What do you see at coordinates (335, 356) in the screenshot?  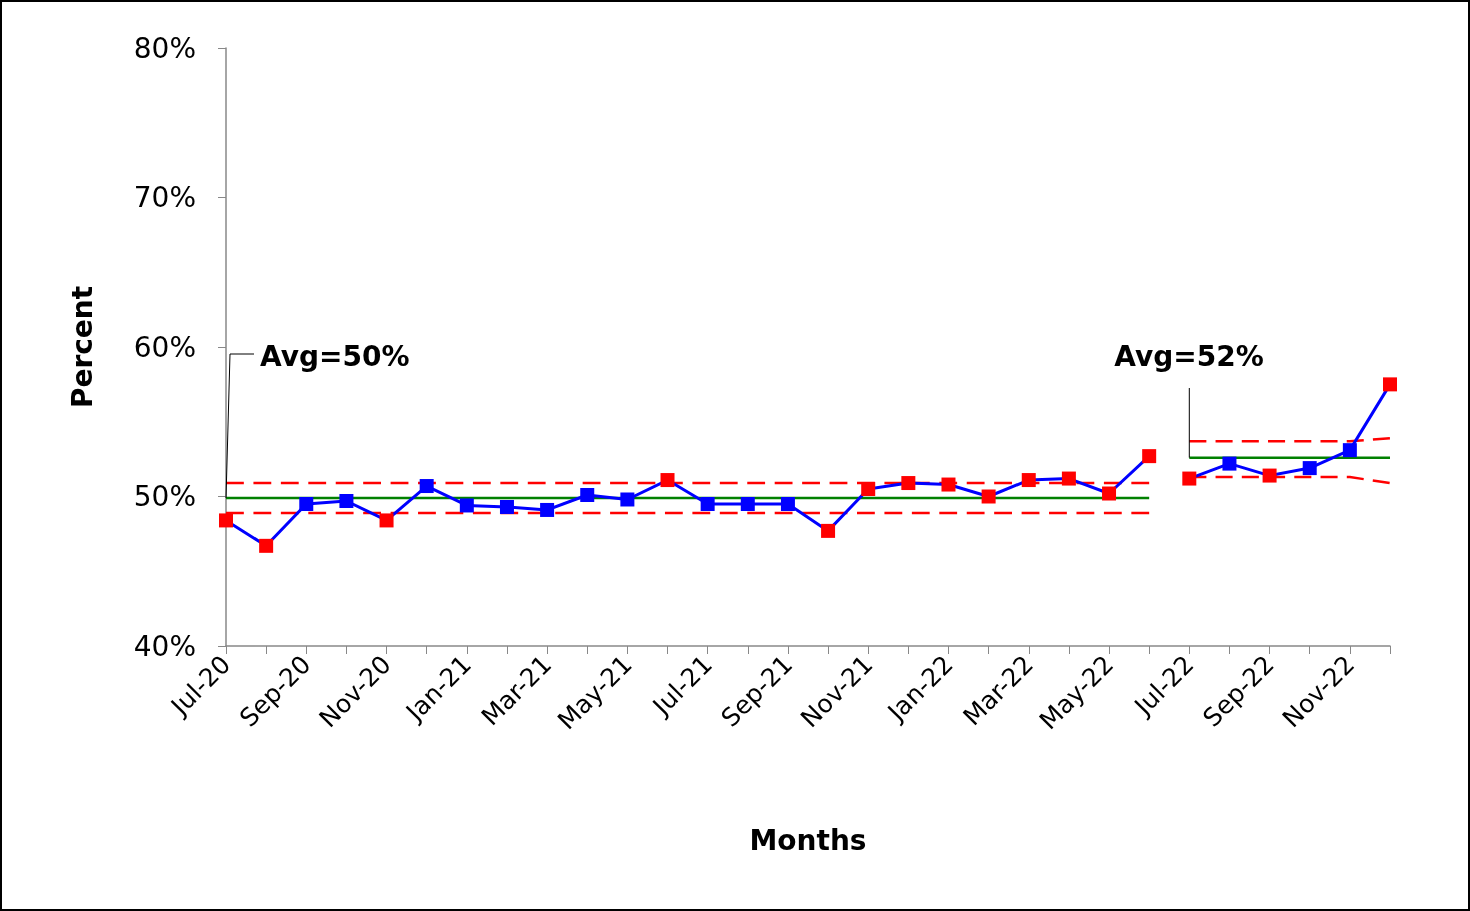 I see `annotation: Avg=50%` at bounding box center [335, 356].